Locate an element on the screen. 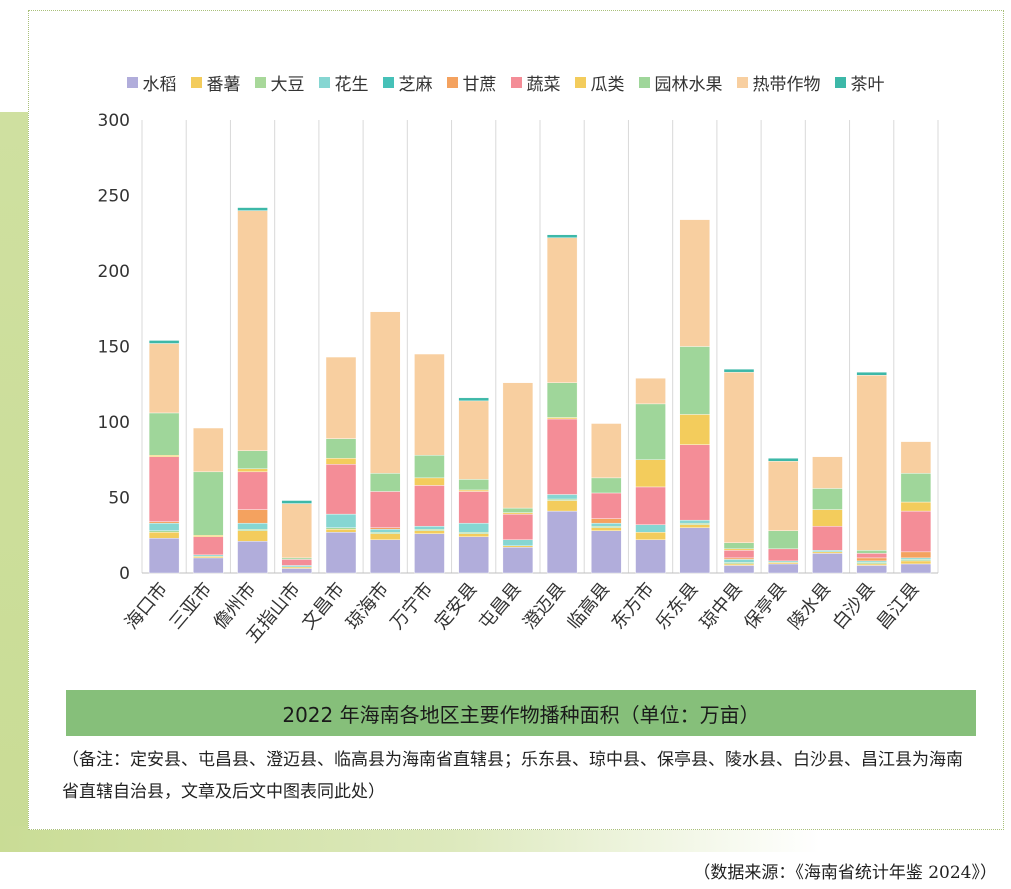  chart-legend: 水稻 番薯 大豆 花生 芝麻 甘蔗 蔬菜 瓜类 园林水果 热带作物 茶叶 is located at coordinates (505, 82).